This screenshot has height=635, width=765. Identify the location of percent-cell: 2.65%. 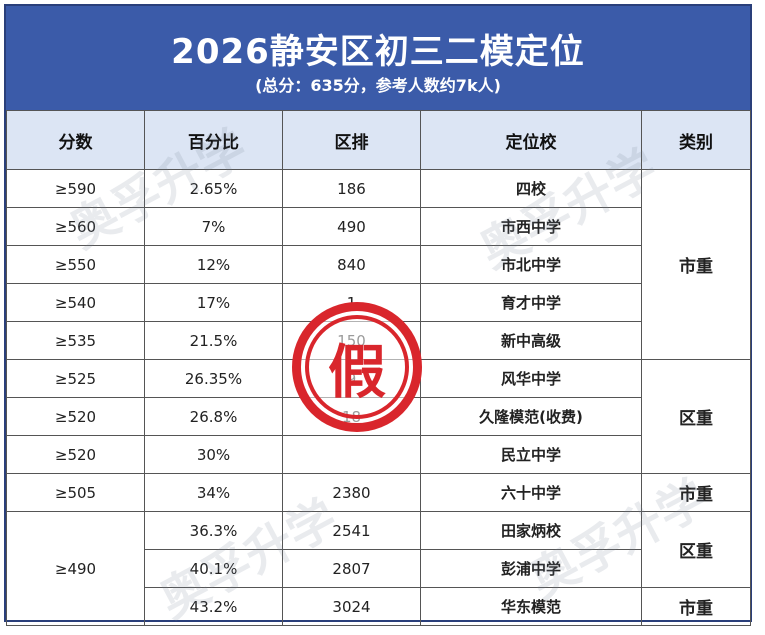
(213, 188).